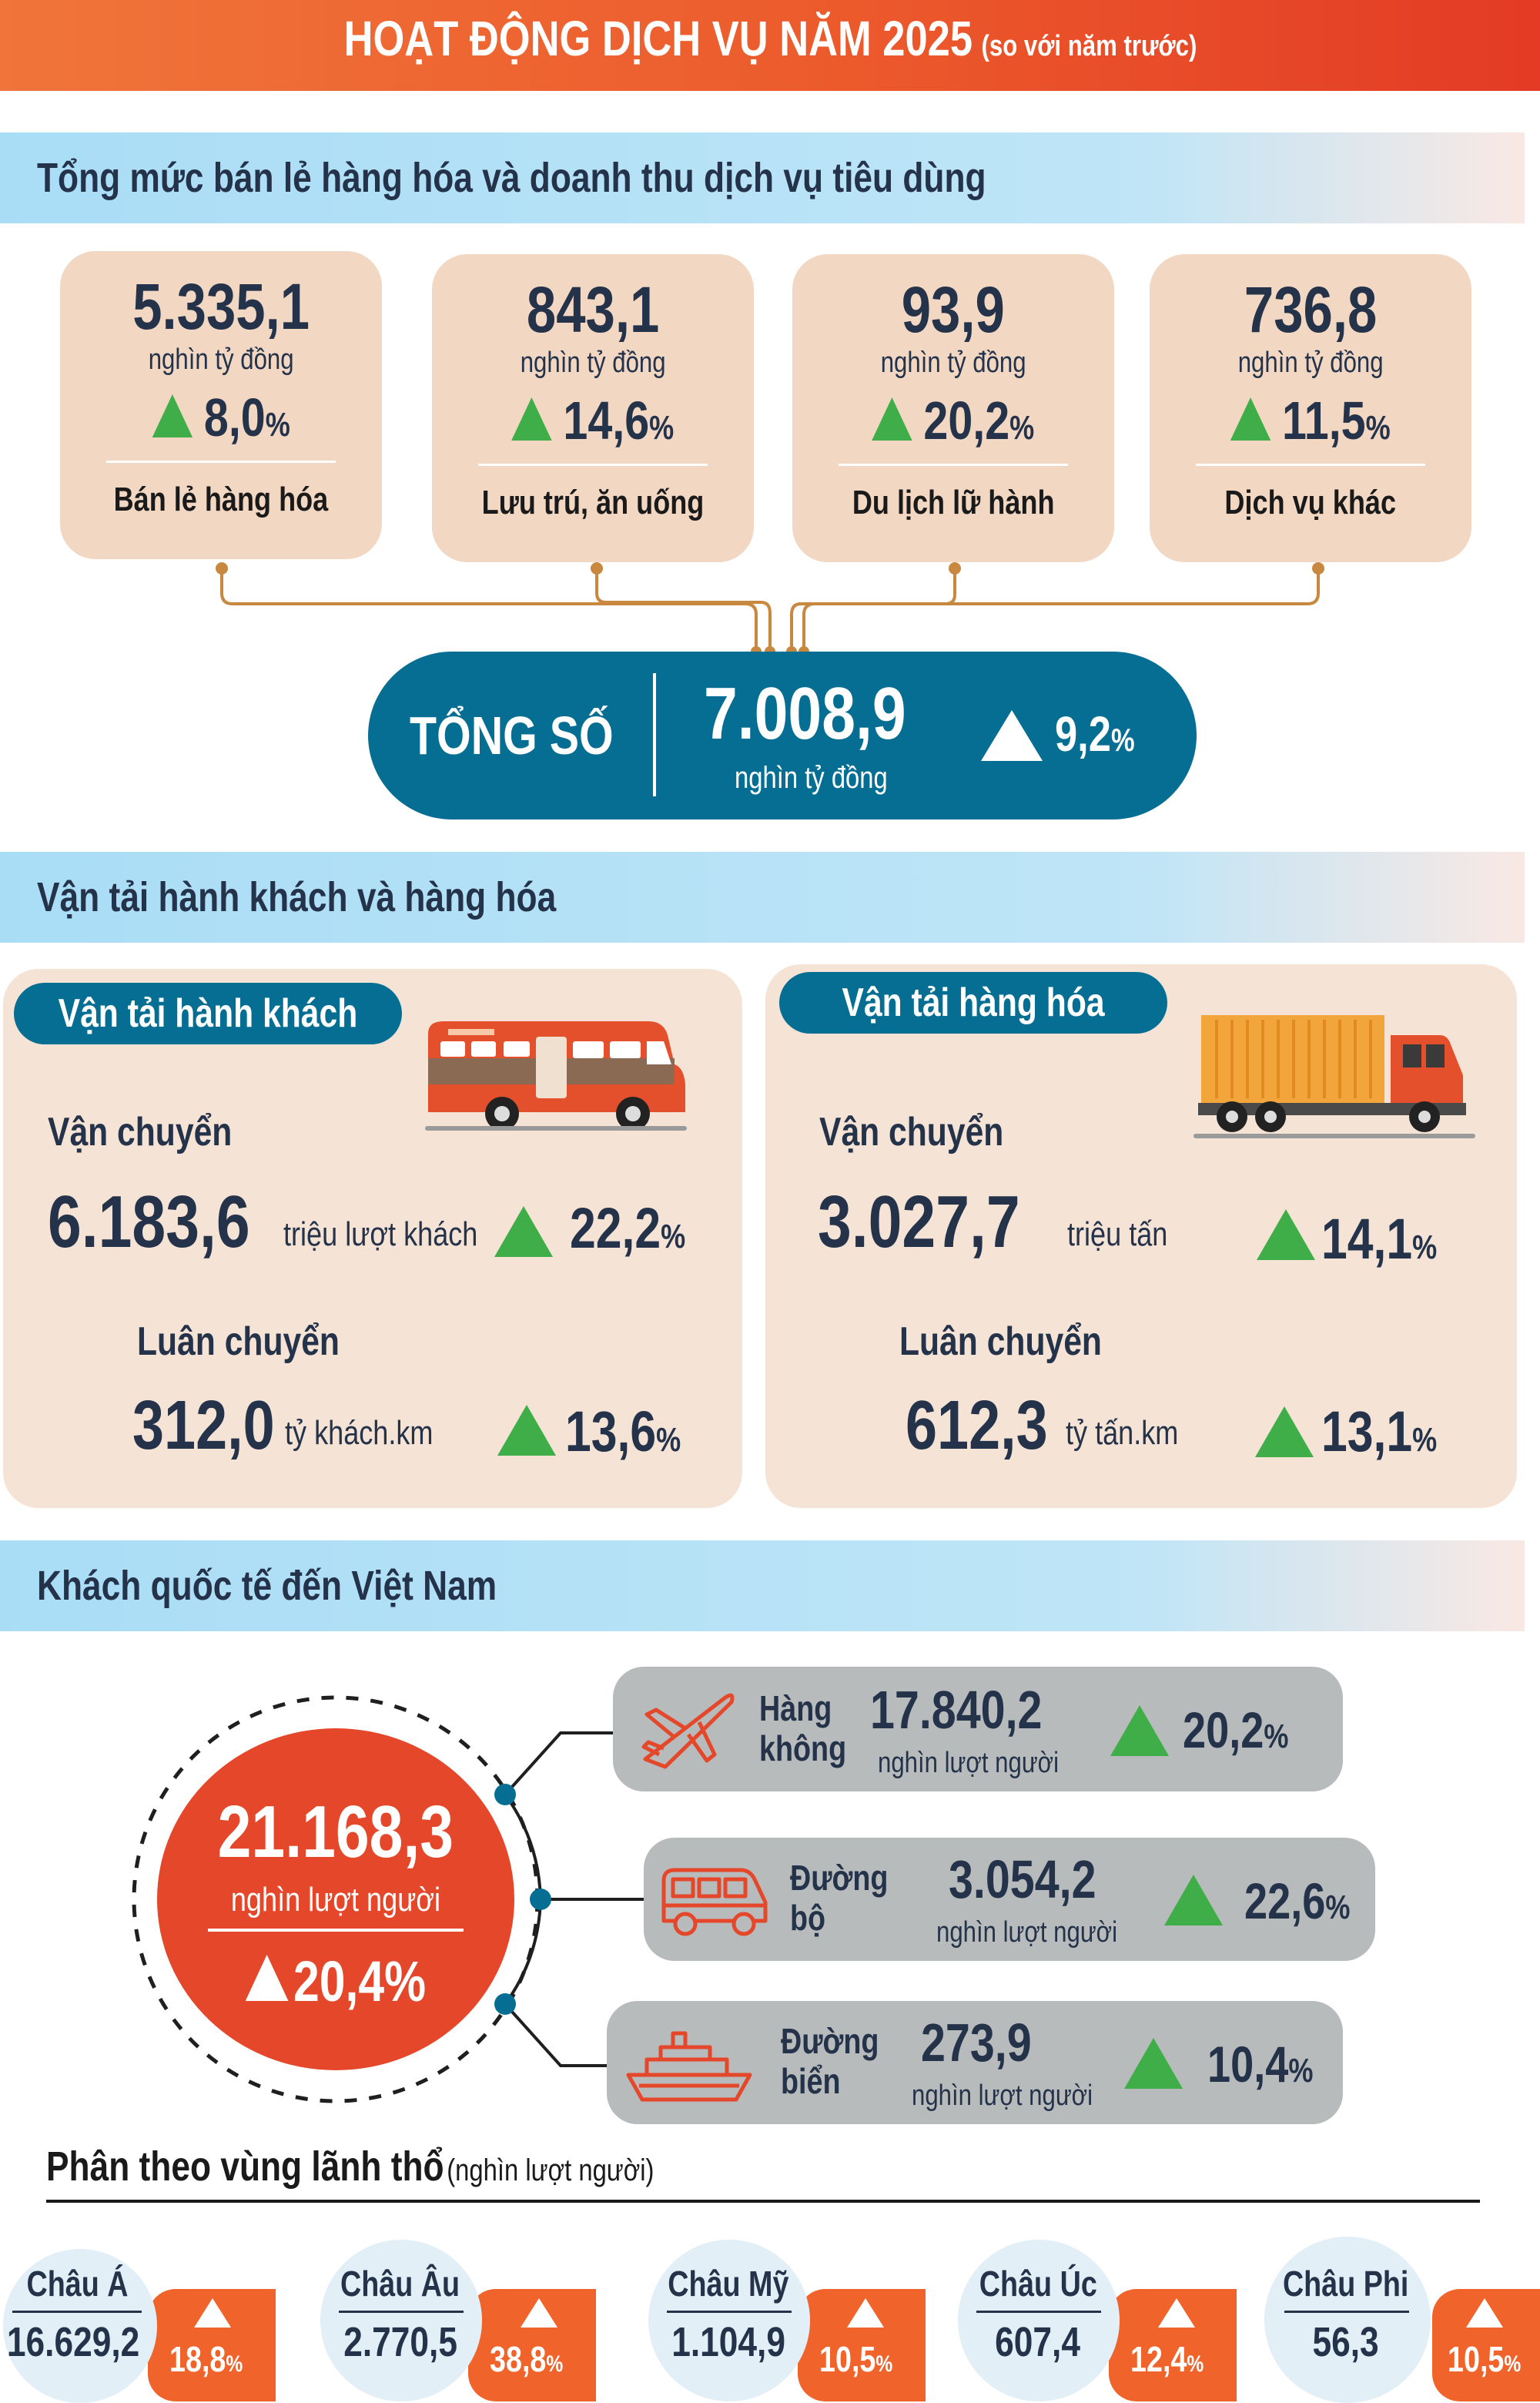  What do you see at coordinates (954, 310) in the screenshot?
I see `retail-value: 93,9` at bounding box center [954, 310].